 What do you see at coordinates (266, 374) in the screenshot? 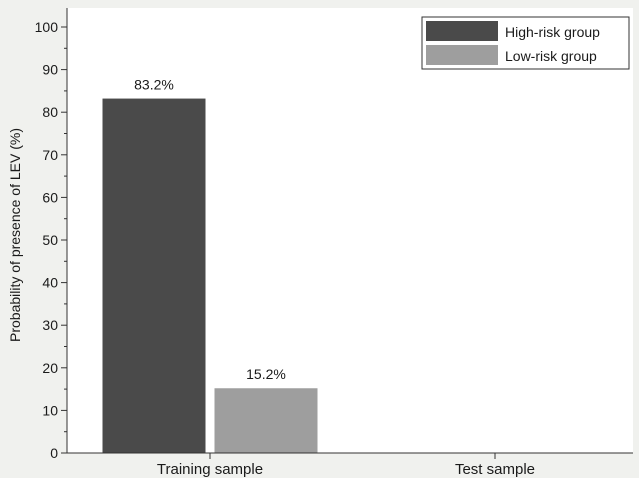
I see `bar-value-label: 15.2%` at bounding box center [266, 374].